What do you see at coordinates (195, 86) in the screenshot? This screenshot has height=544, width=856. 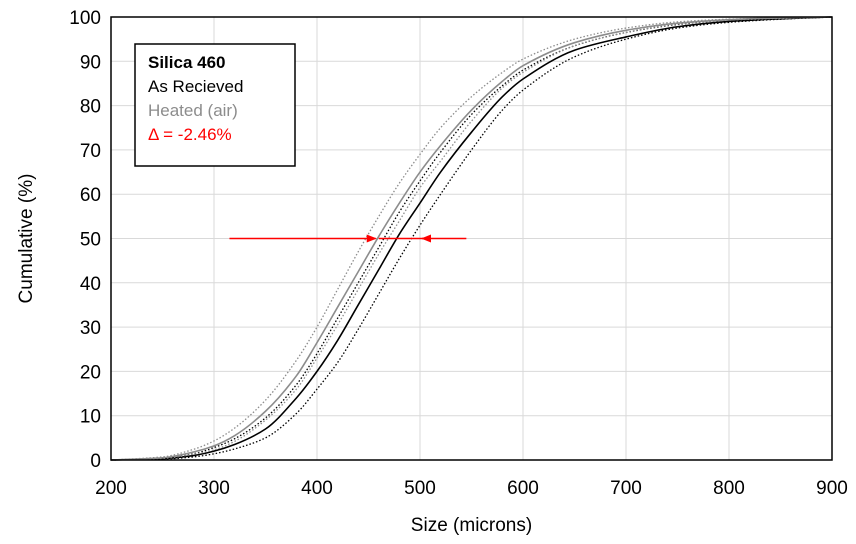 I see `legend-entry-as-received: As Recieved` at bounding box center [195, 86].